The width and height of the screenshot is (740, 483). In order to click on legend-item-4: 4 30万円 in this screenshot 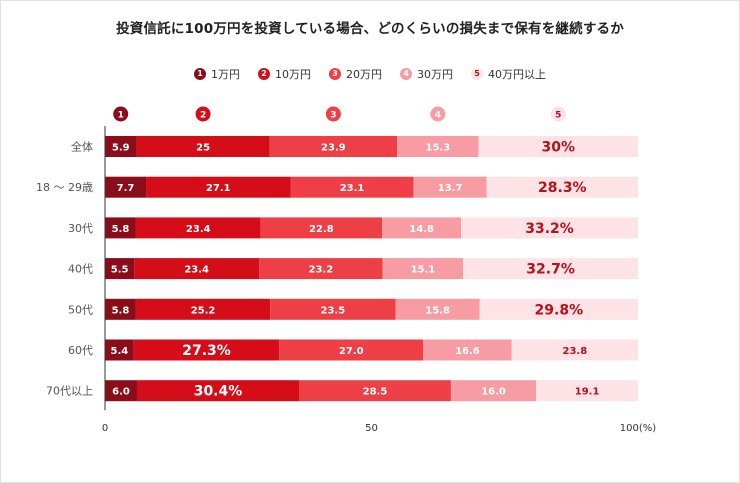, I will do `click(426, 74)`.